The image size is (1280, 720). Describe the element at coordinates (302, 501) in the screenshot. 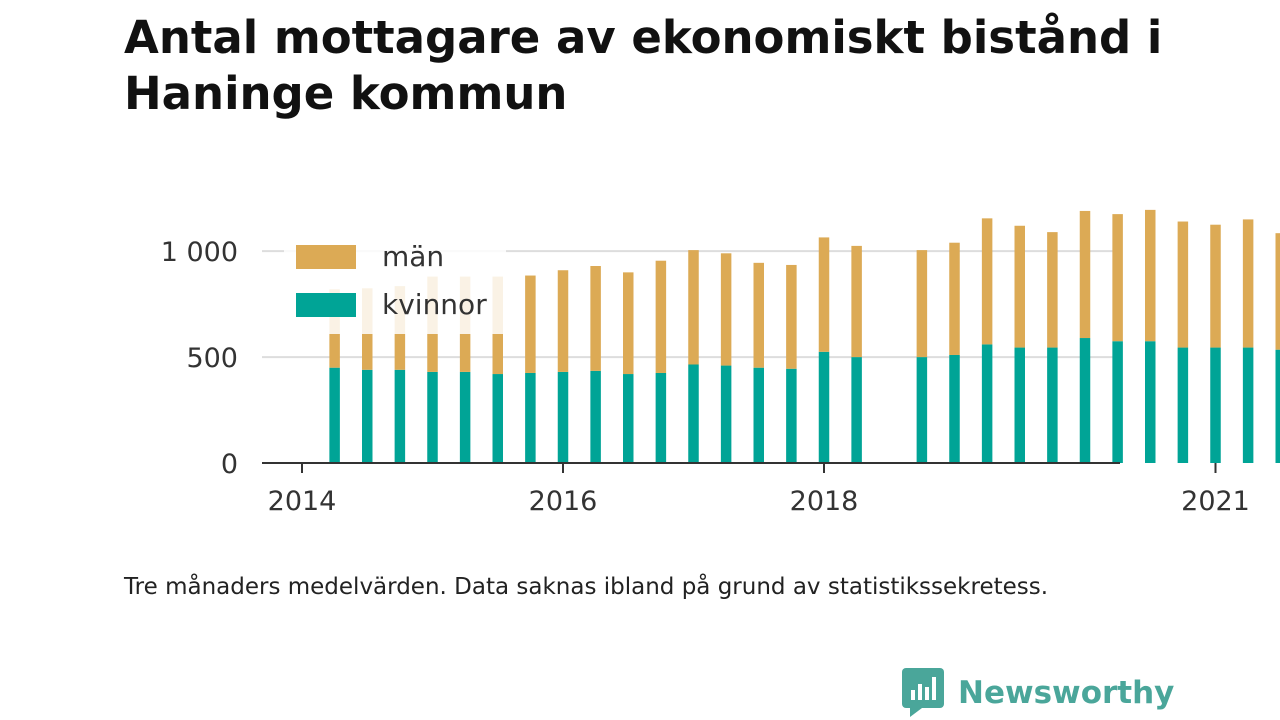

I see `x-tick-label: 2014` at that location.